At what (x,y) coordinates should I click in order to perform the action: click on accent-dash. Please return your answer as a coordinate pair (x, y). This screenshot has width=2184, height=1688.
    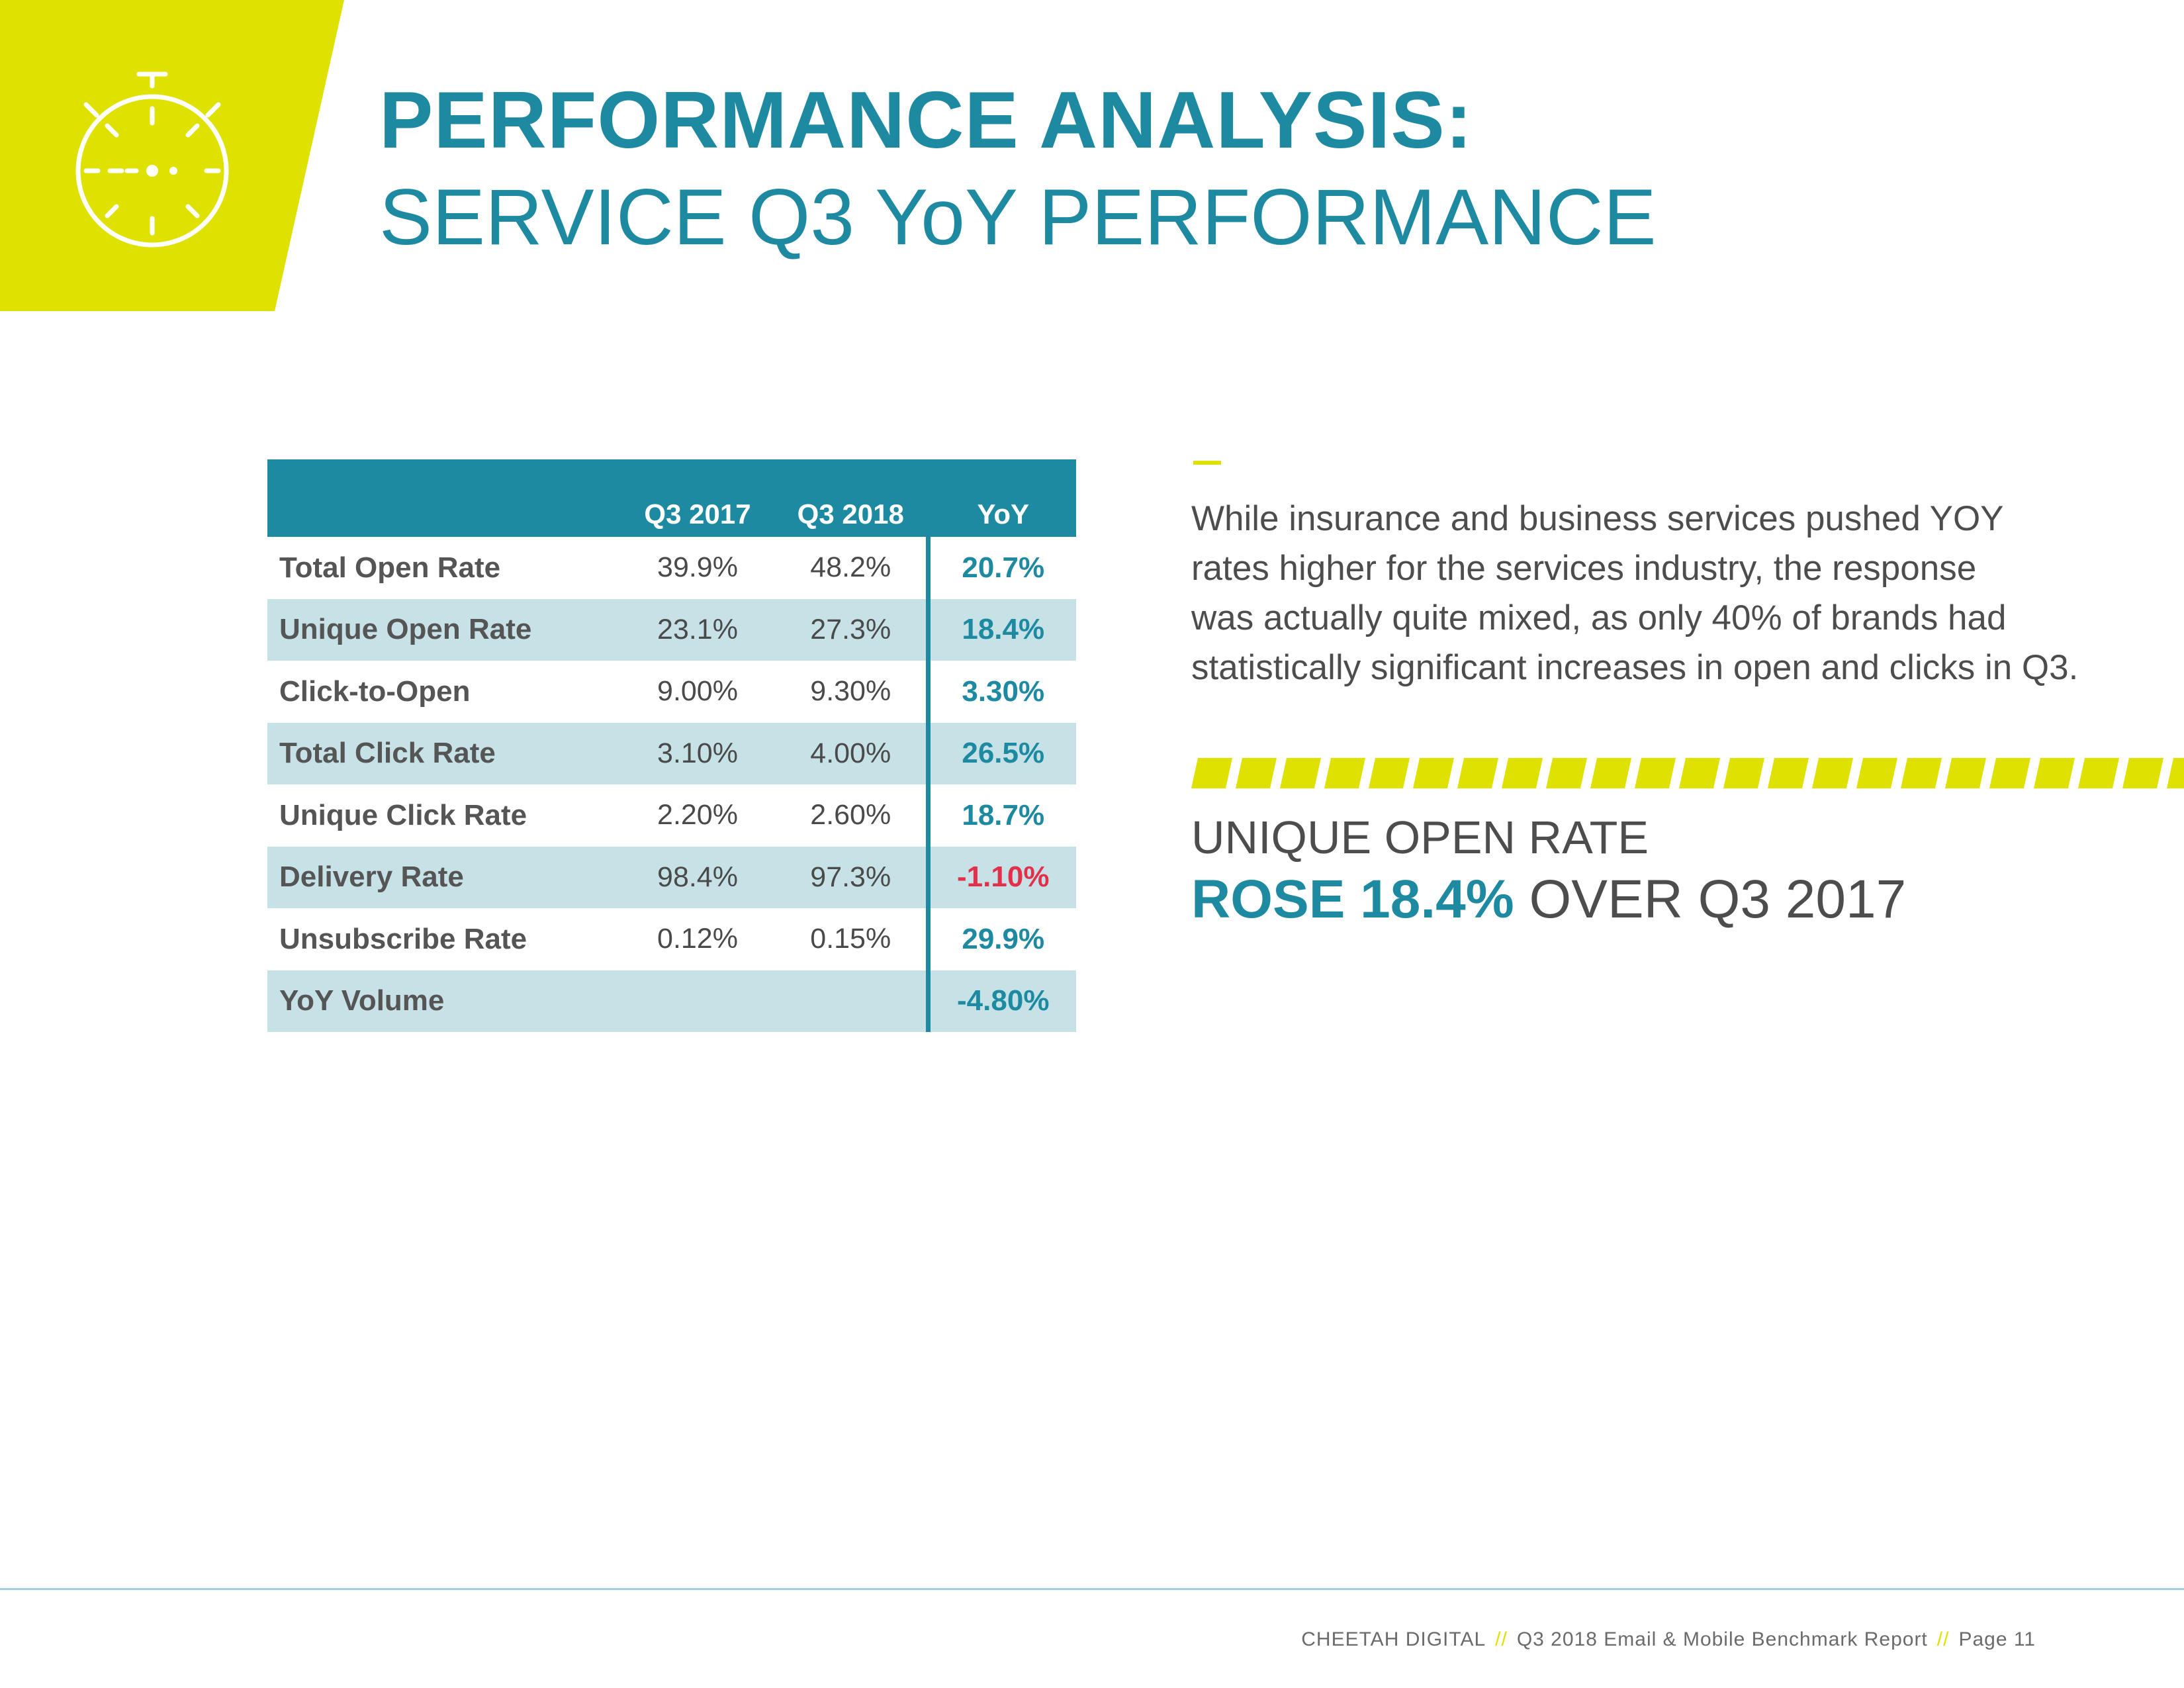
    Looking at the image, I should click on (1207, 463).